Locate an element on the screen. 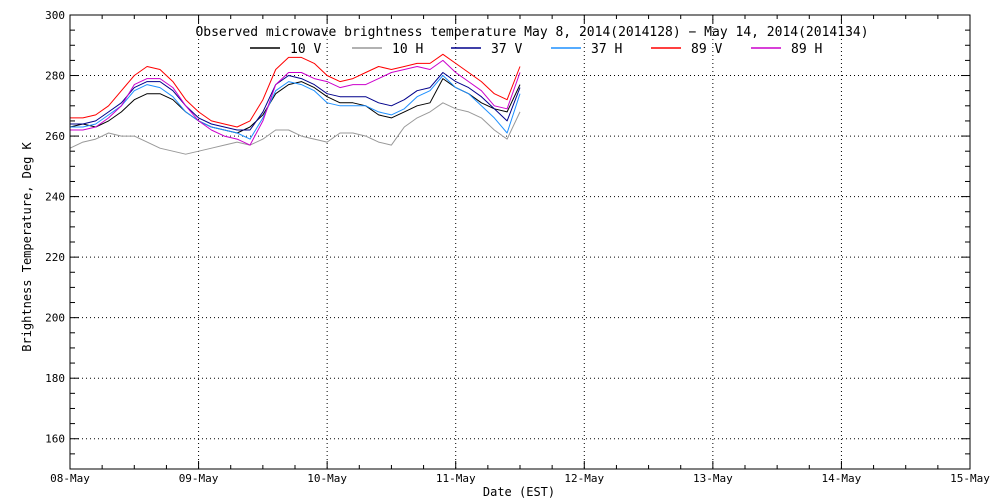  x-tick-label: 15-May is located at coordinates (970, 478).